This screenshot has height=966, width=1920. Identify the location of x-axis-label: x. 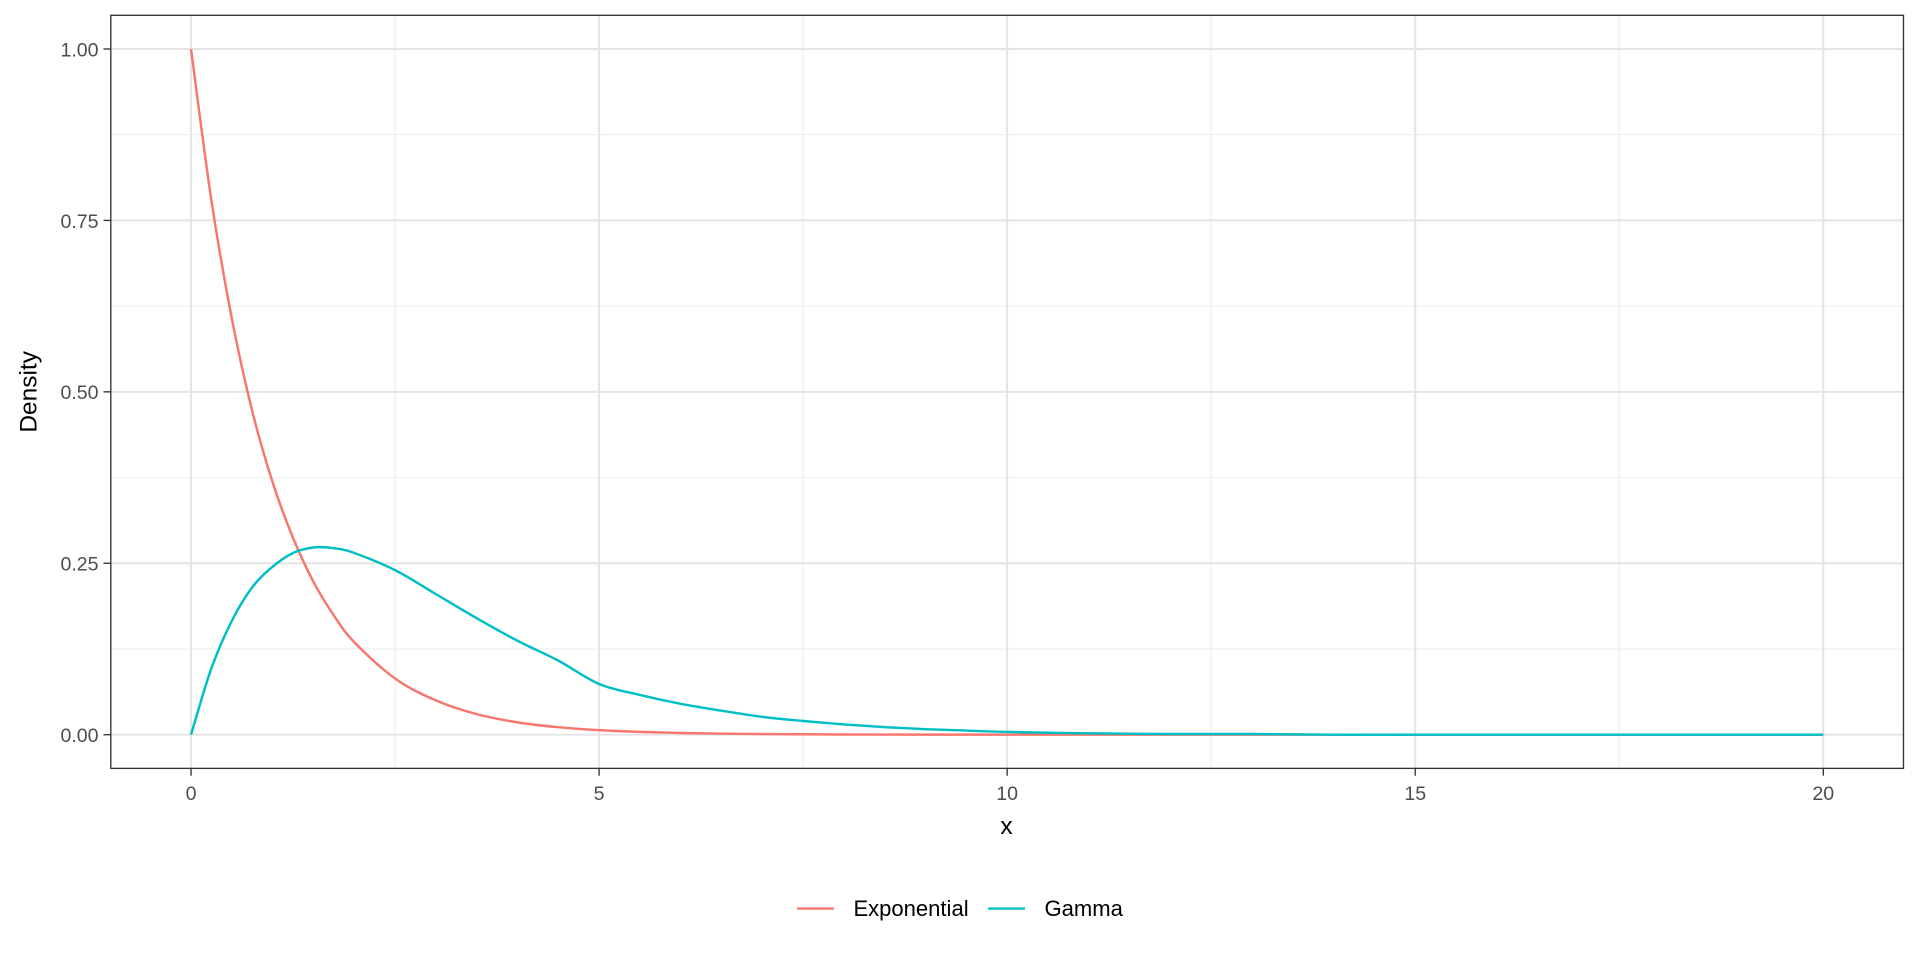
(1006, 826).